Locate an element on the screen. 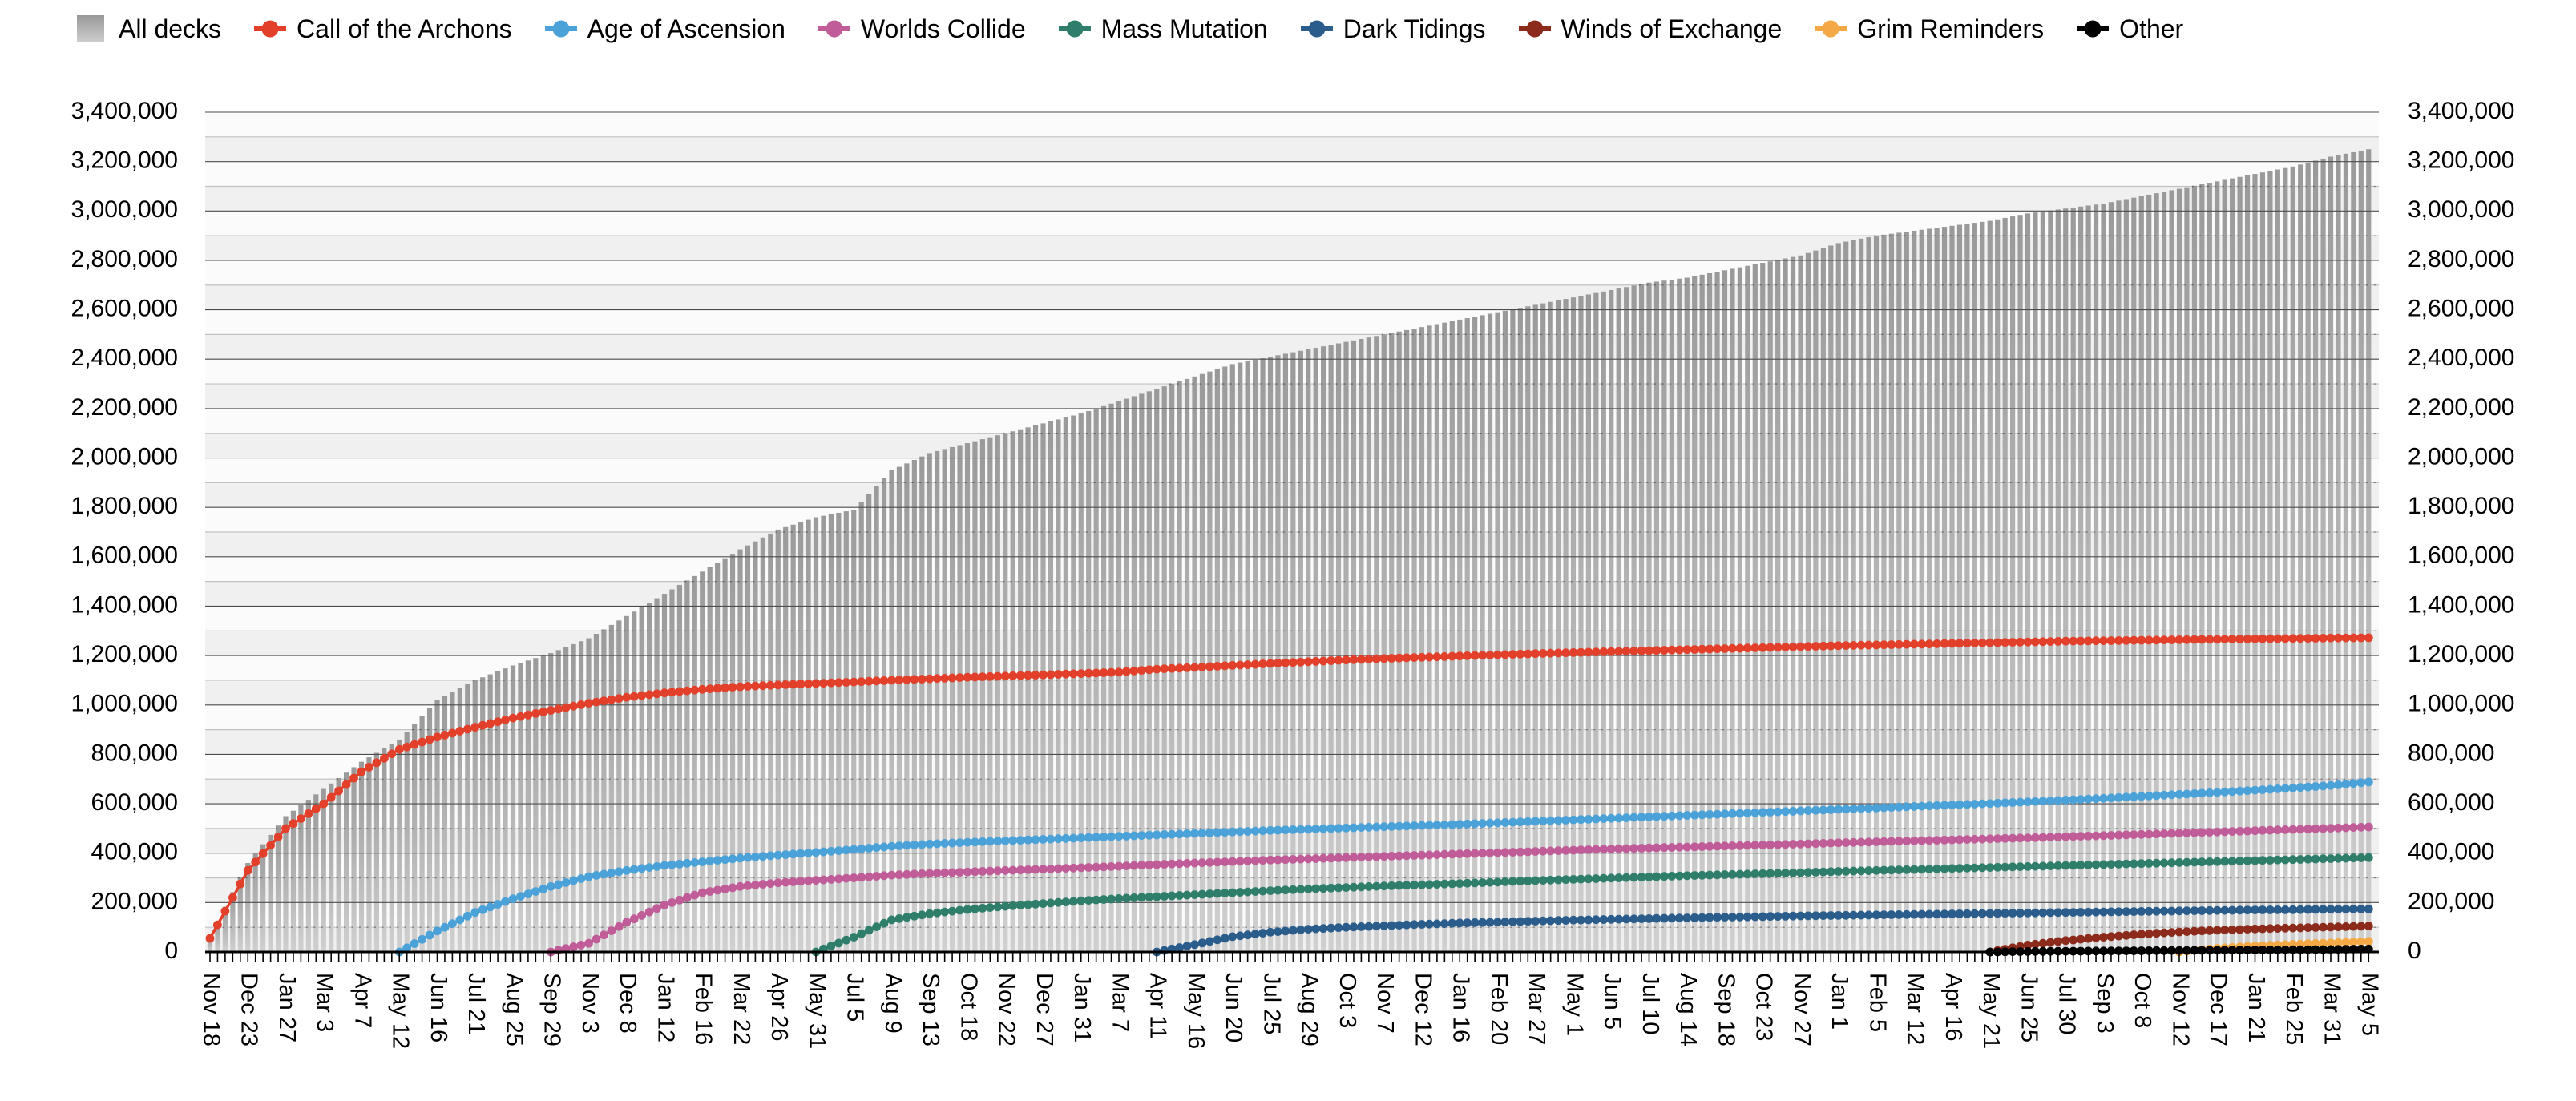 Image resolution: width=2576 pixels, height=1101 pixels. svg-text: Jun 5 is located at coordinates (1612, 1001).